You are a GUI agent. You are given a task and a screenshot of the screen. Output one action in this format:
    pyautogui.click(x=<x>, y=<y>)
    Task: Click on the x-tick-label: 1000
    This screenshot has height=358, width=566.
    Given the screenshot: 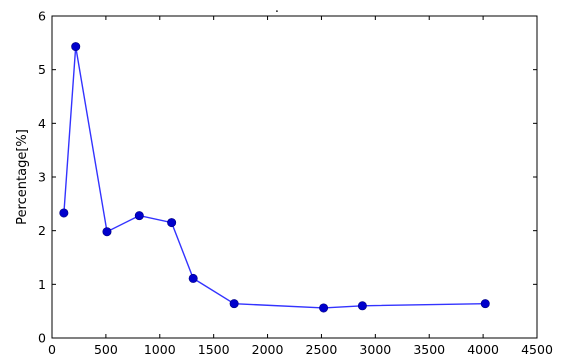 What is the action you would take?
    pyautogui.click(x=160, y=349)
    